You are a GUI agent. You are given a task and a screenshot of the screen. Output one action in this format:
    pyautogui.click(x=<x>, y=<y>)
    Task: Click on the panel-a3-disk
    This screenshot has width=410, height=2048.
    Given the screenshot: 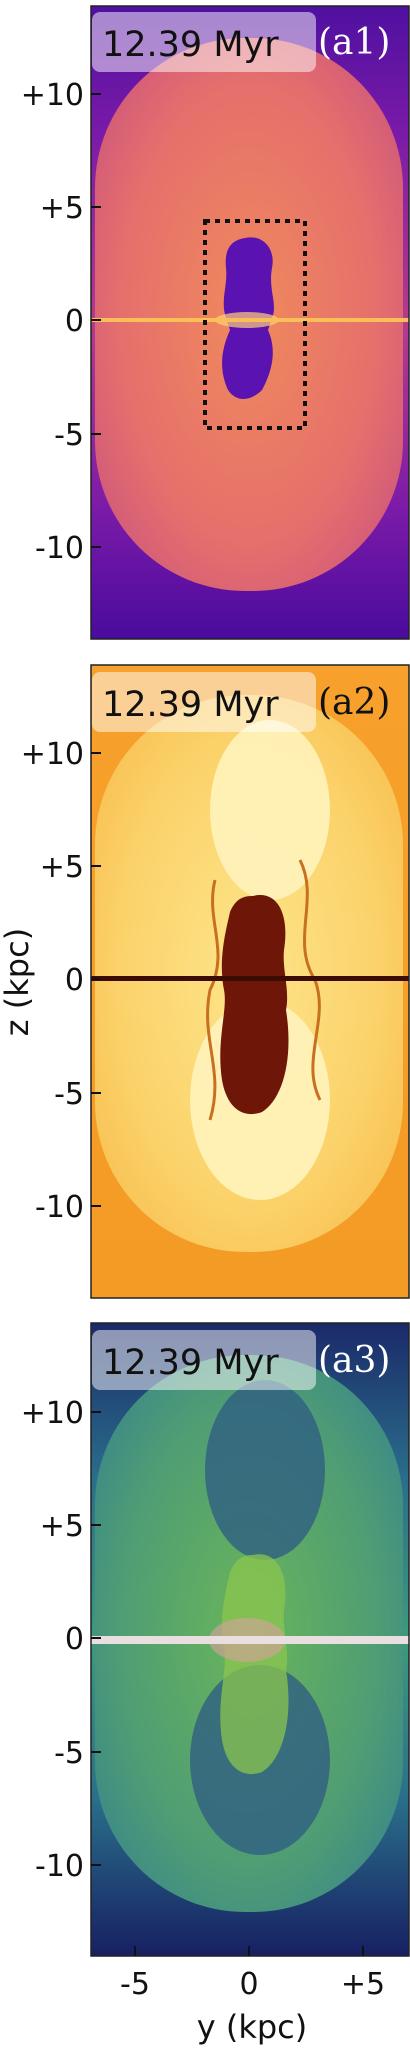 What is the action you would take?
    pyautogui.click(x=250, y=1640)
    